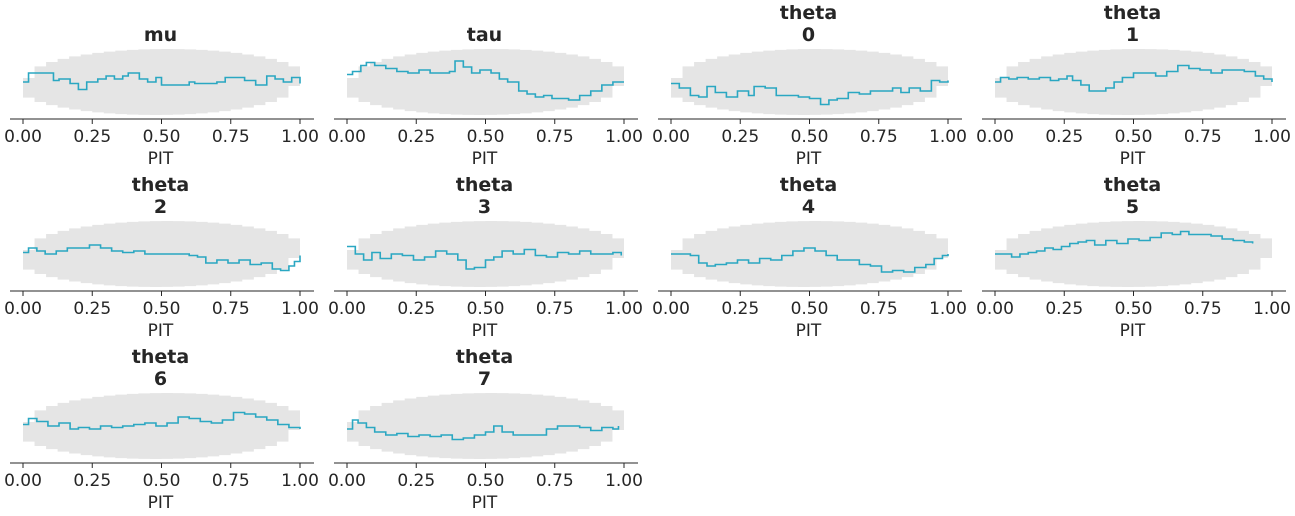  What do you see at coordinates (484, 35) in the screenshot?
I see `subplot-title: tau` at bounding box center [484, 35].